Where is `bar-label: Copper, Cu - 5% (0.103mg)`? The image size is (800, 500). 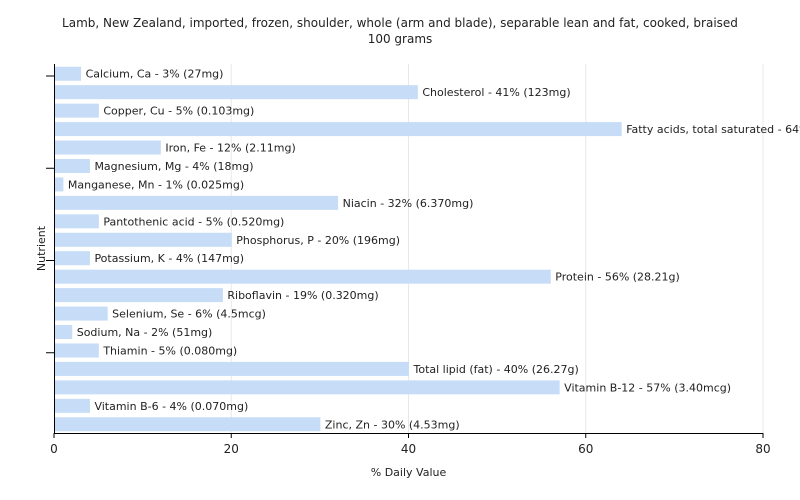
bar-label: Copper, Cu - 5% (0.103mg) is located at coordinates (178, 111).